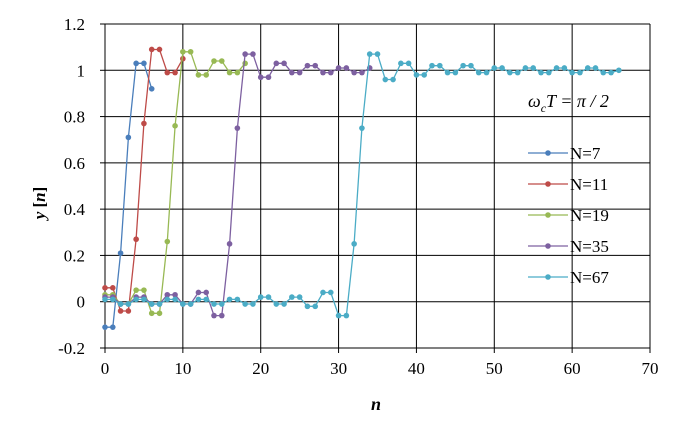 This screenshot has width=685, height=441. What do you see at coordinates (175, 182) in the screenshot?
I see `series-line` at bounding box center [175, 182].